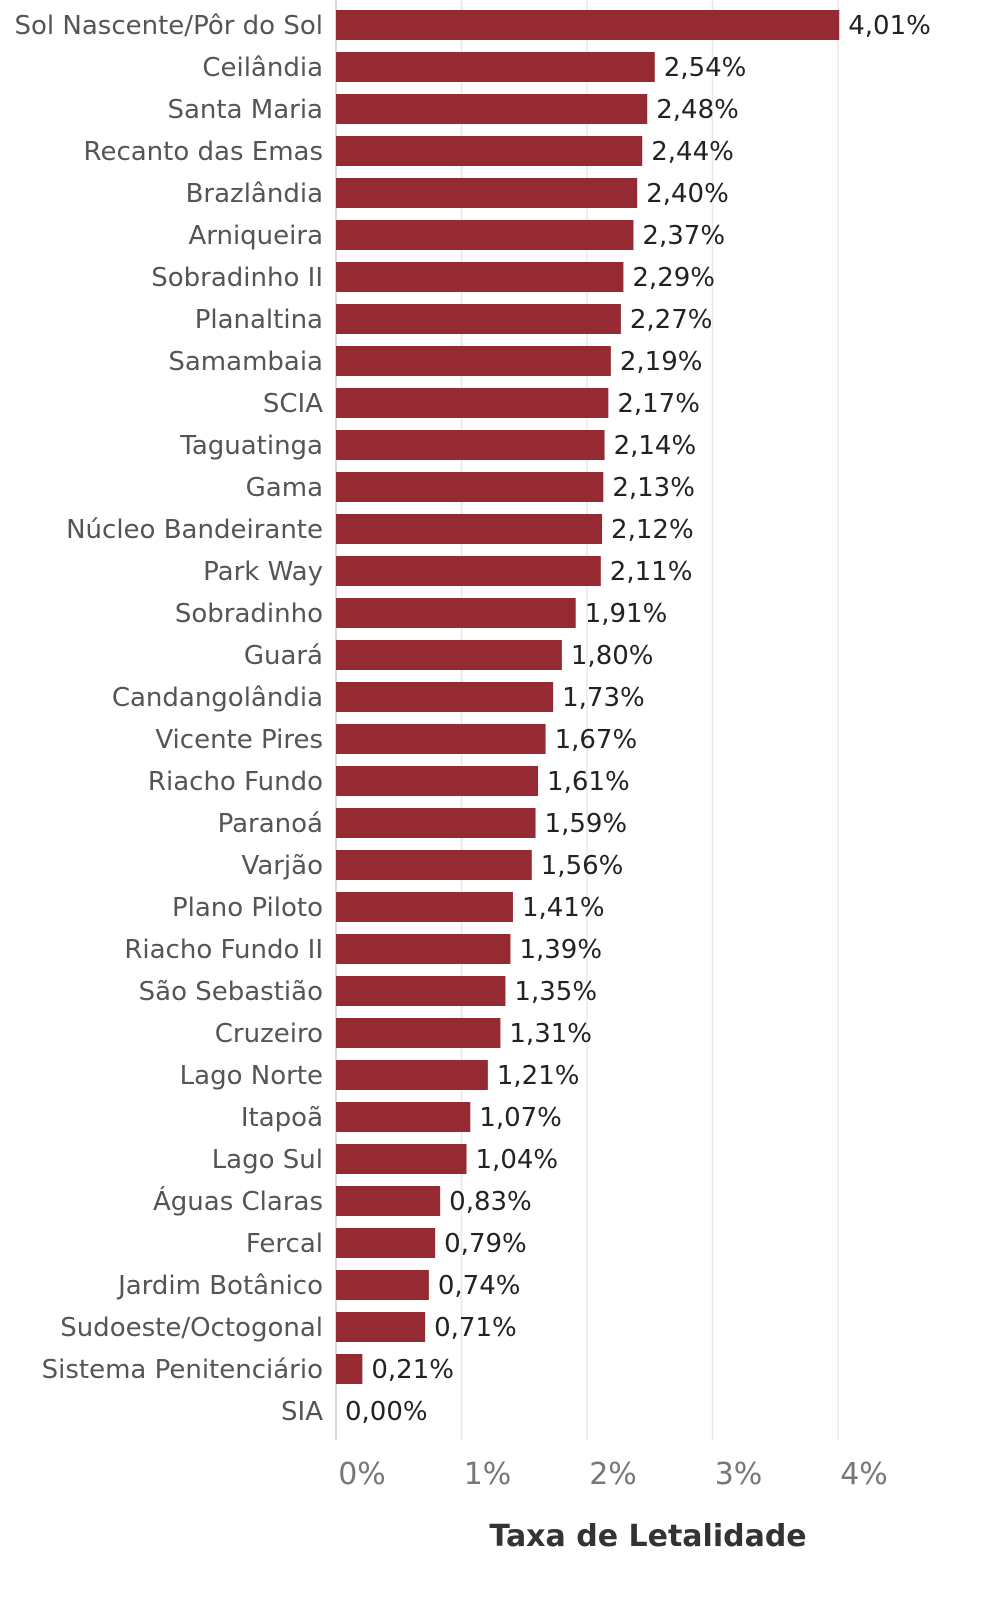 The height and width of the screenshot is (1600, 984). I want to click on category-label: Cruzeiro, so click(269, 1034).